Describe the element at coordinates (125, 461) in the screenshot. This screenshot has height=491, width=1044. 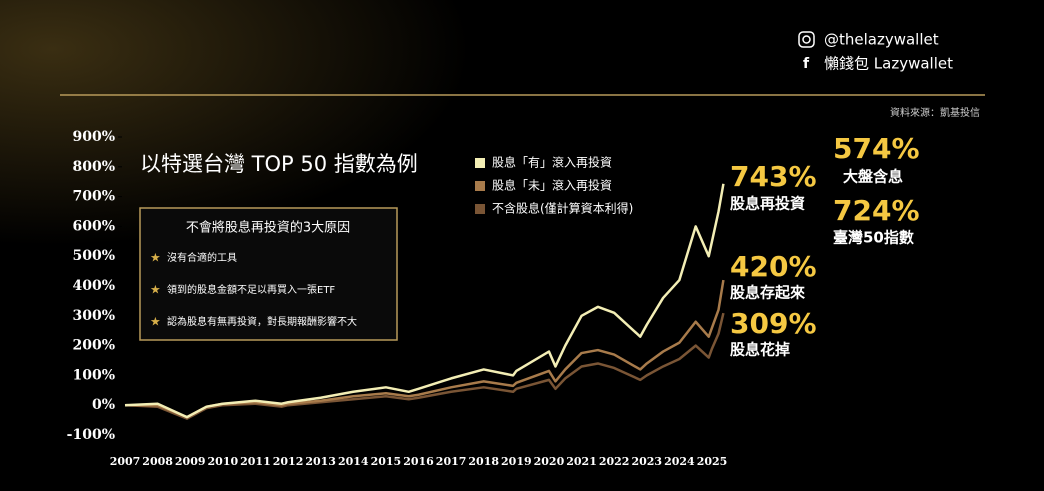
I see `x-tick-label: 2007` at that location.